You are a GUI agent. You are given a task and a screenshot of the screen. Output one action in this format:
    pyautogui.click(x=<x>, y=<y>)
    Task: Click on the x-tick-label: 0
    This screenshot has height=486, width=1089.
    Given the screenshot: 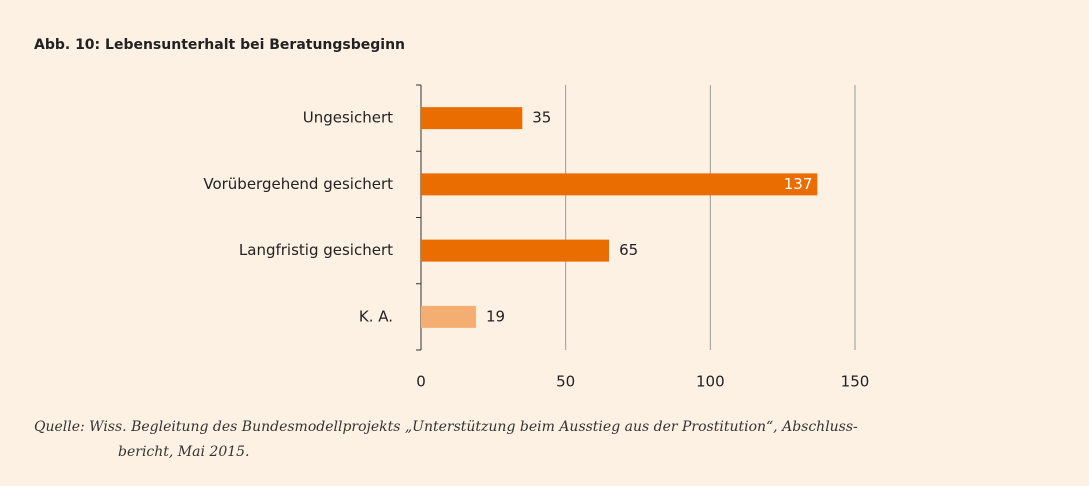 What is the action you would take?
    pyautogui.click(x=421, y=382)
    